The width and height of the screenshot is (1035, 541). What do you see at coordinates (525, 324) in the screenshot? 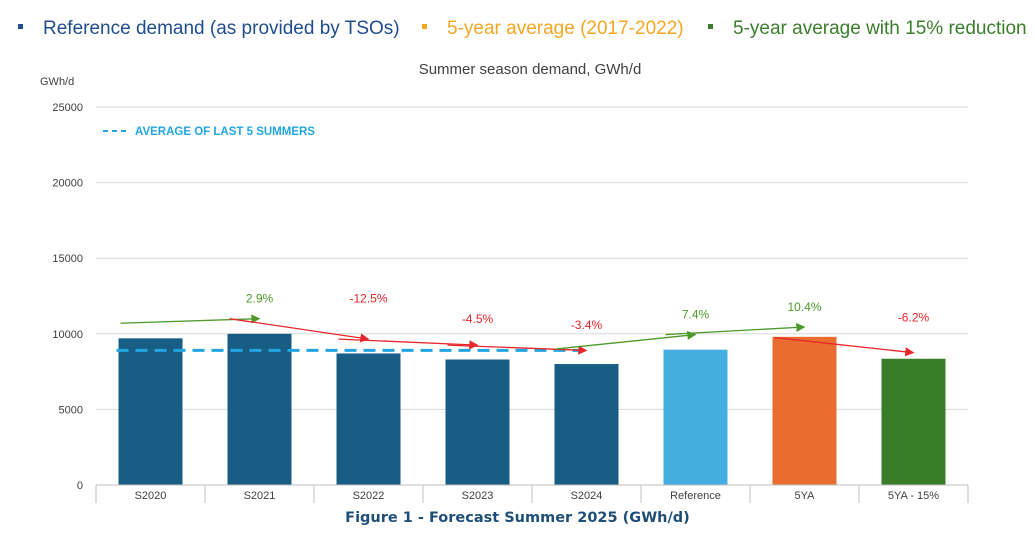
I see `change-annotations: 2.9% -12.5% -4.5% -3.4% 7.4% 10.4% -6.2%` at bounding box center [525, 324].